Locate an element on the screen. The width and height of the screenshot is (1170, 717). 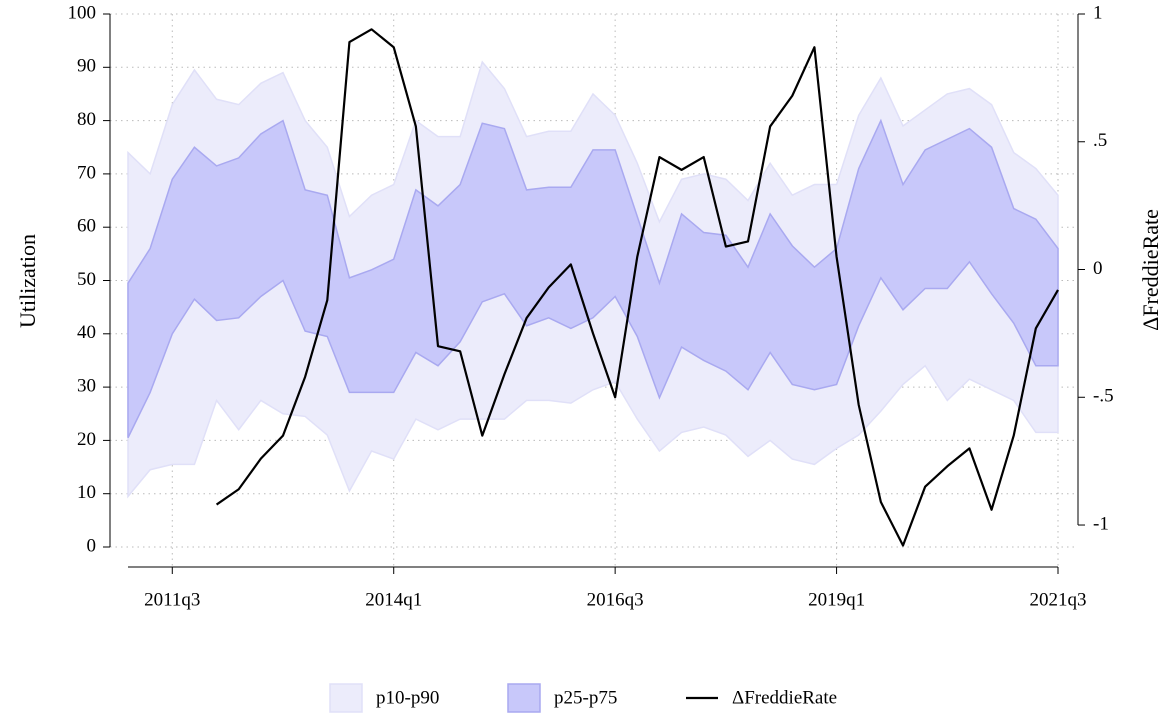
y2-tick-label: .5 is located at coordinates (1100, 140).